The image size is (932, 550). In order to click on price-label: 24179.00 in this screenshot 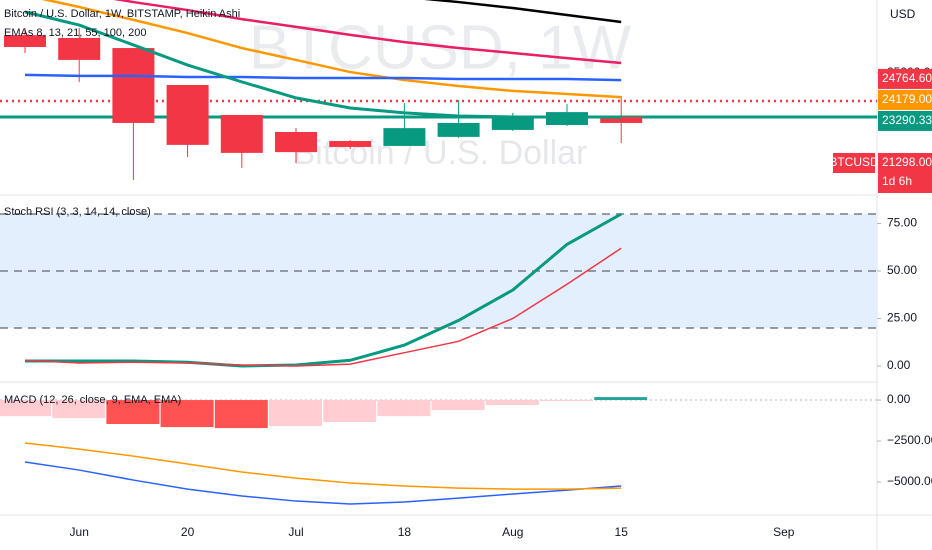, I will do `click(907, 99)`.